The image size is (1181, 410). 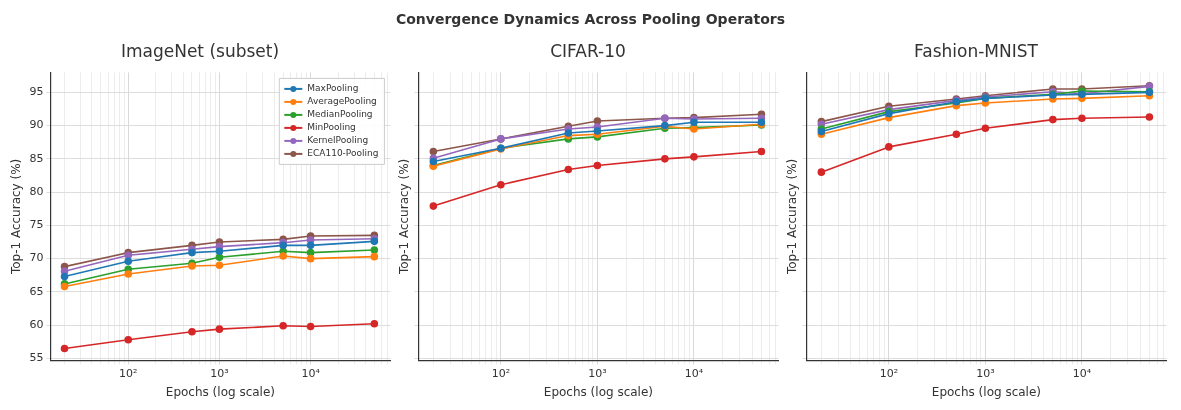 What do you see at coordinates (590, 19) in the screenshot?
I see `text: Convergence Dynamics Across Pooling Operators` at bounding box center [590, 19].